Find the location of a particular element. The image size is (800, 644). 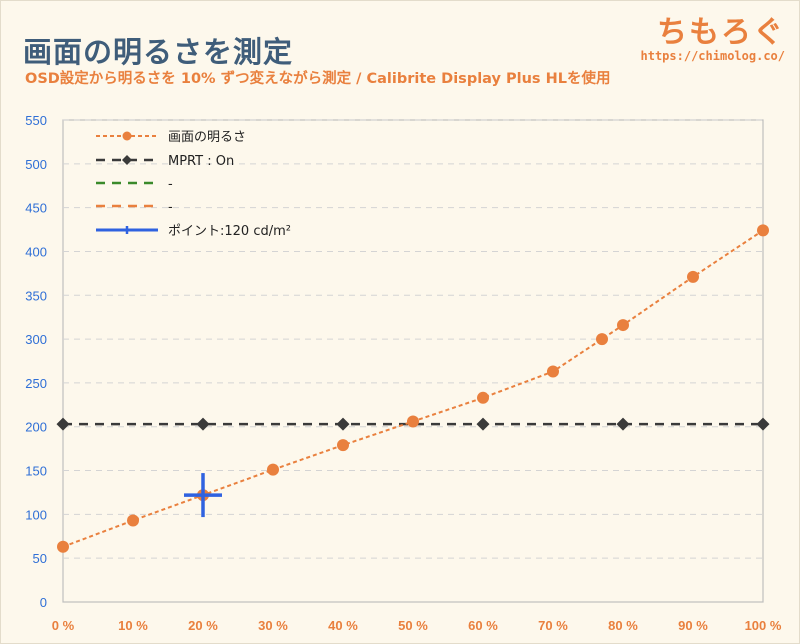

y-tick-label: 500 is located at coordinates (36, 164).